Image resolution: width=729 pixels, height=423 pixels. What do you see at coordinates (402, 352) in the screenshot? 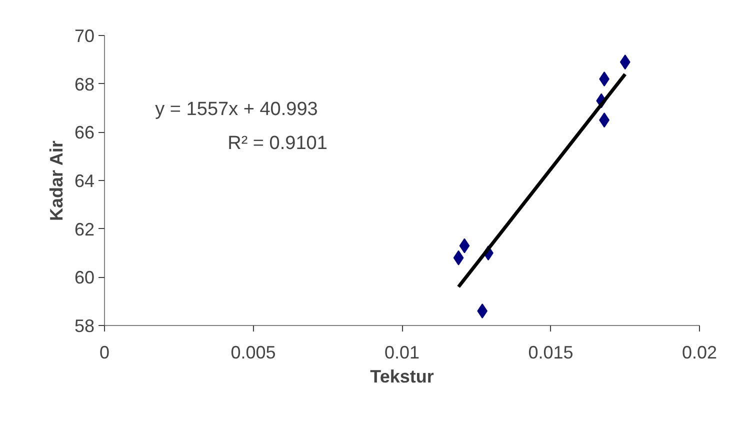
I see `x-tick-label: 0.01` at bounding box center [402, 352].